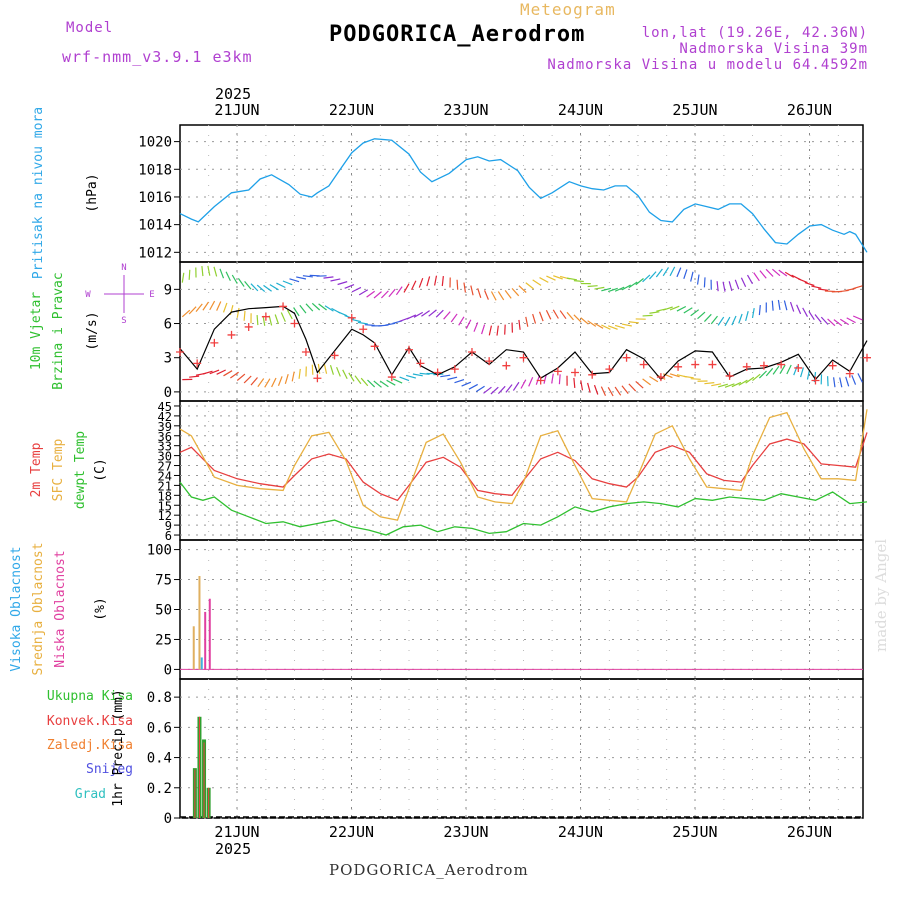 Image resolution: width=900 pixels, height=900 pixels. What do you see at coordinates (58, 470) in the screenshot?
I see `temp-ylabel-sfc: SFC Temp` at bounding box center [58, 470].